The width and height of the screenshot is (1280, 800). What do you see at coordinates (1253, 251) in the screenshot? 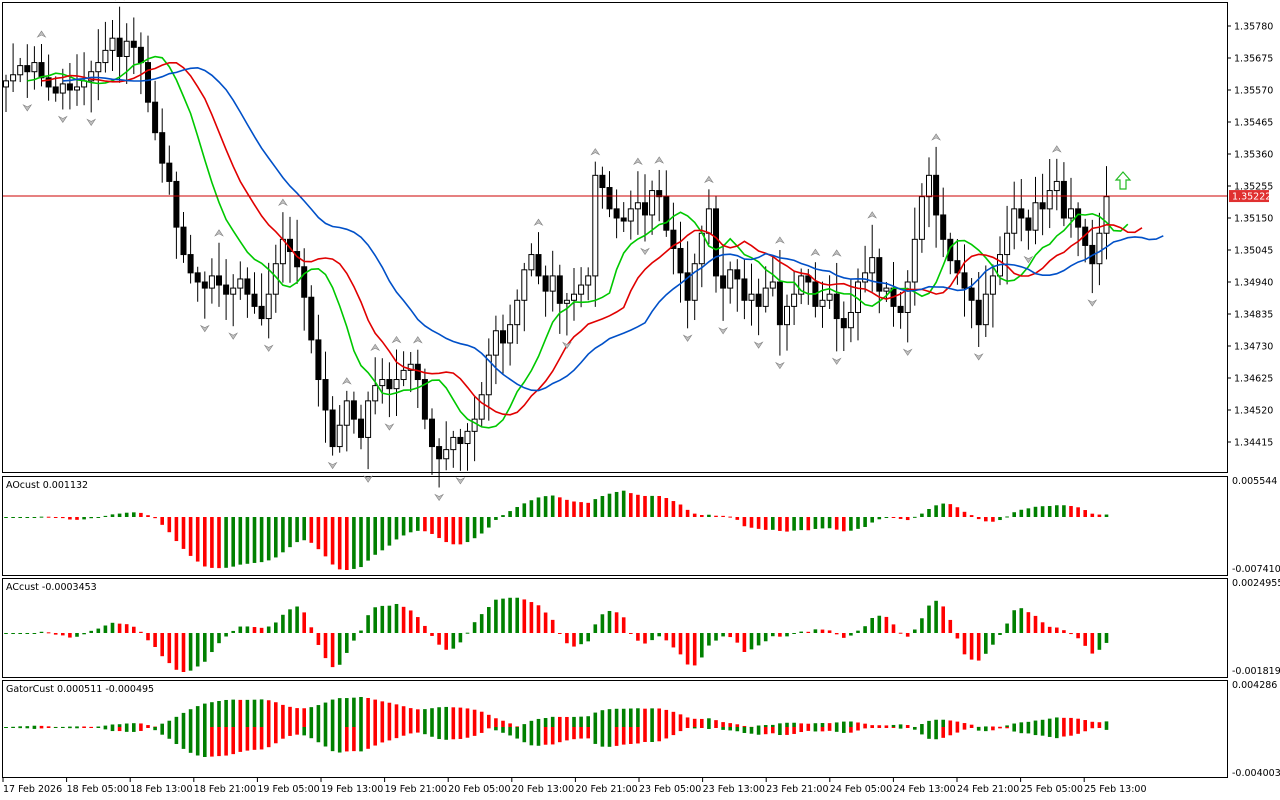
I see `price-tick-label: 1.35045` at bounding box center [1253, 251].